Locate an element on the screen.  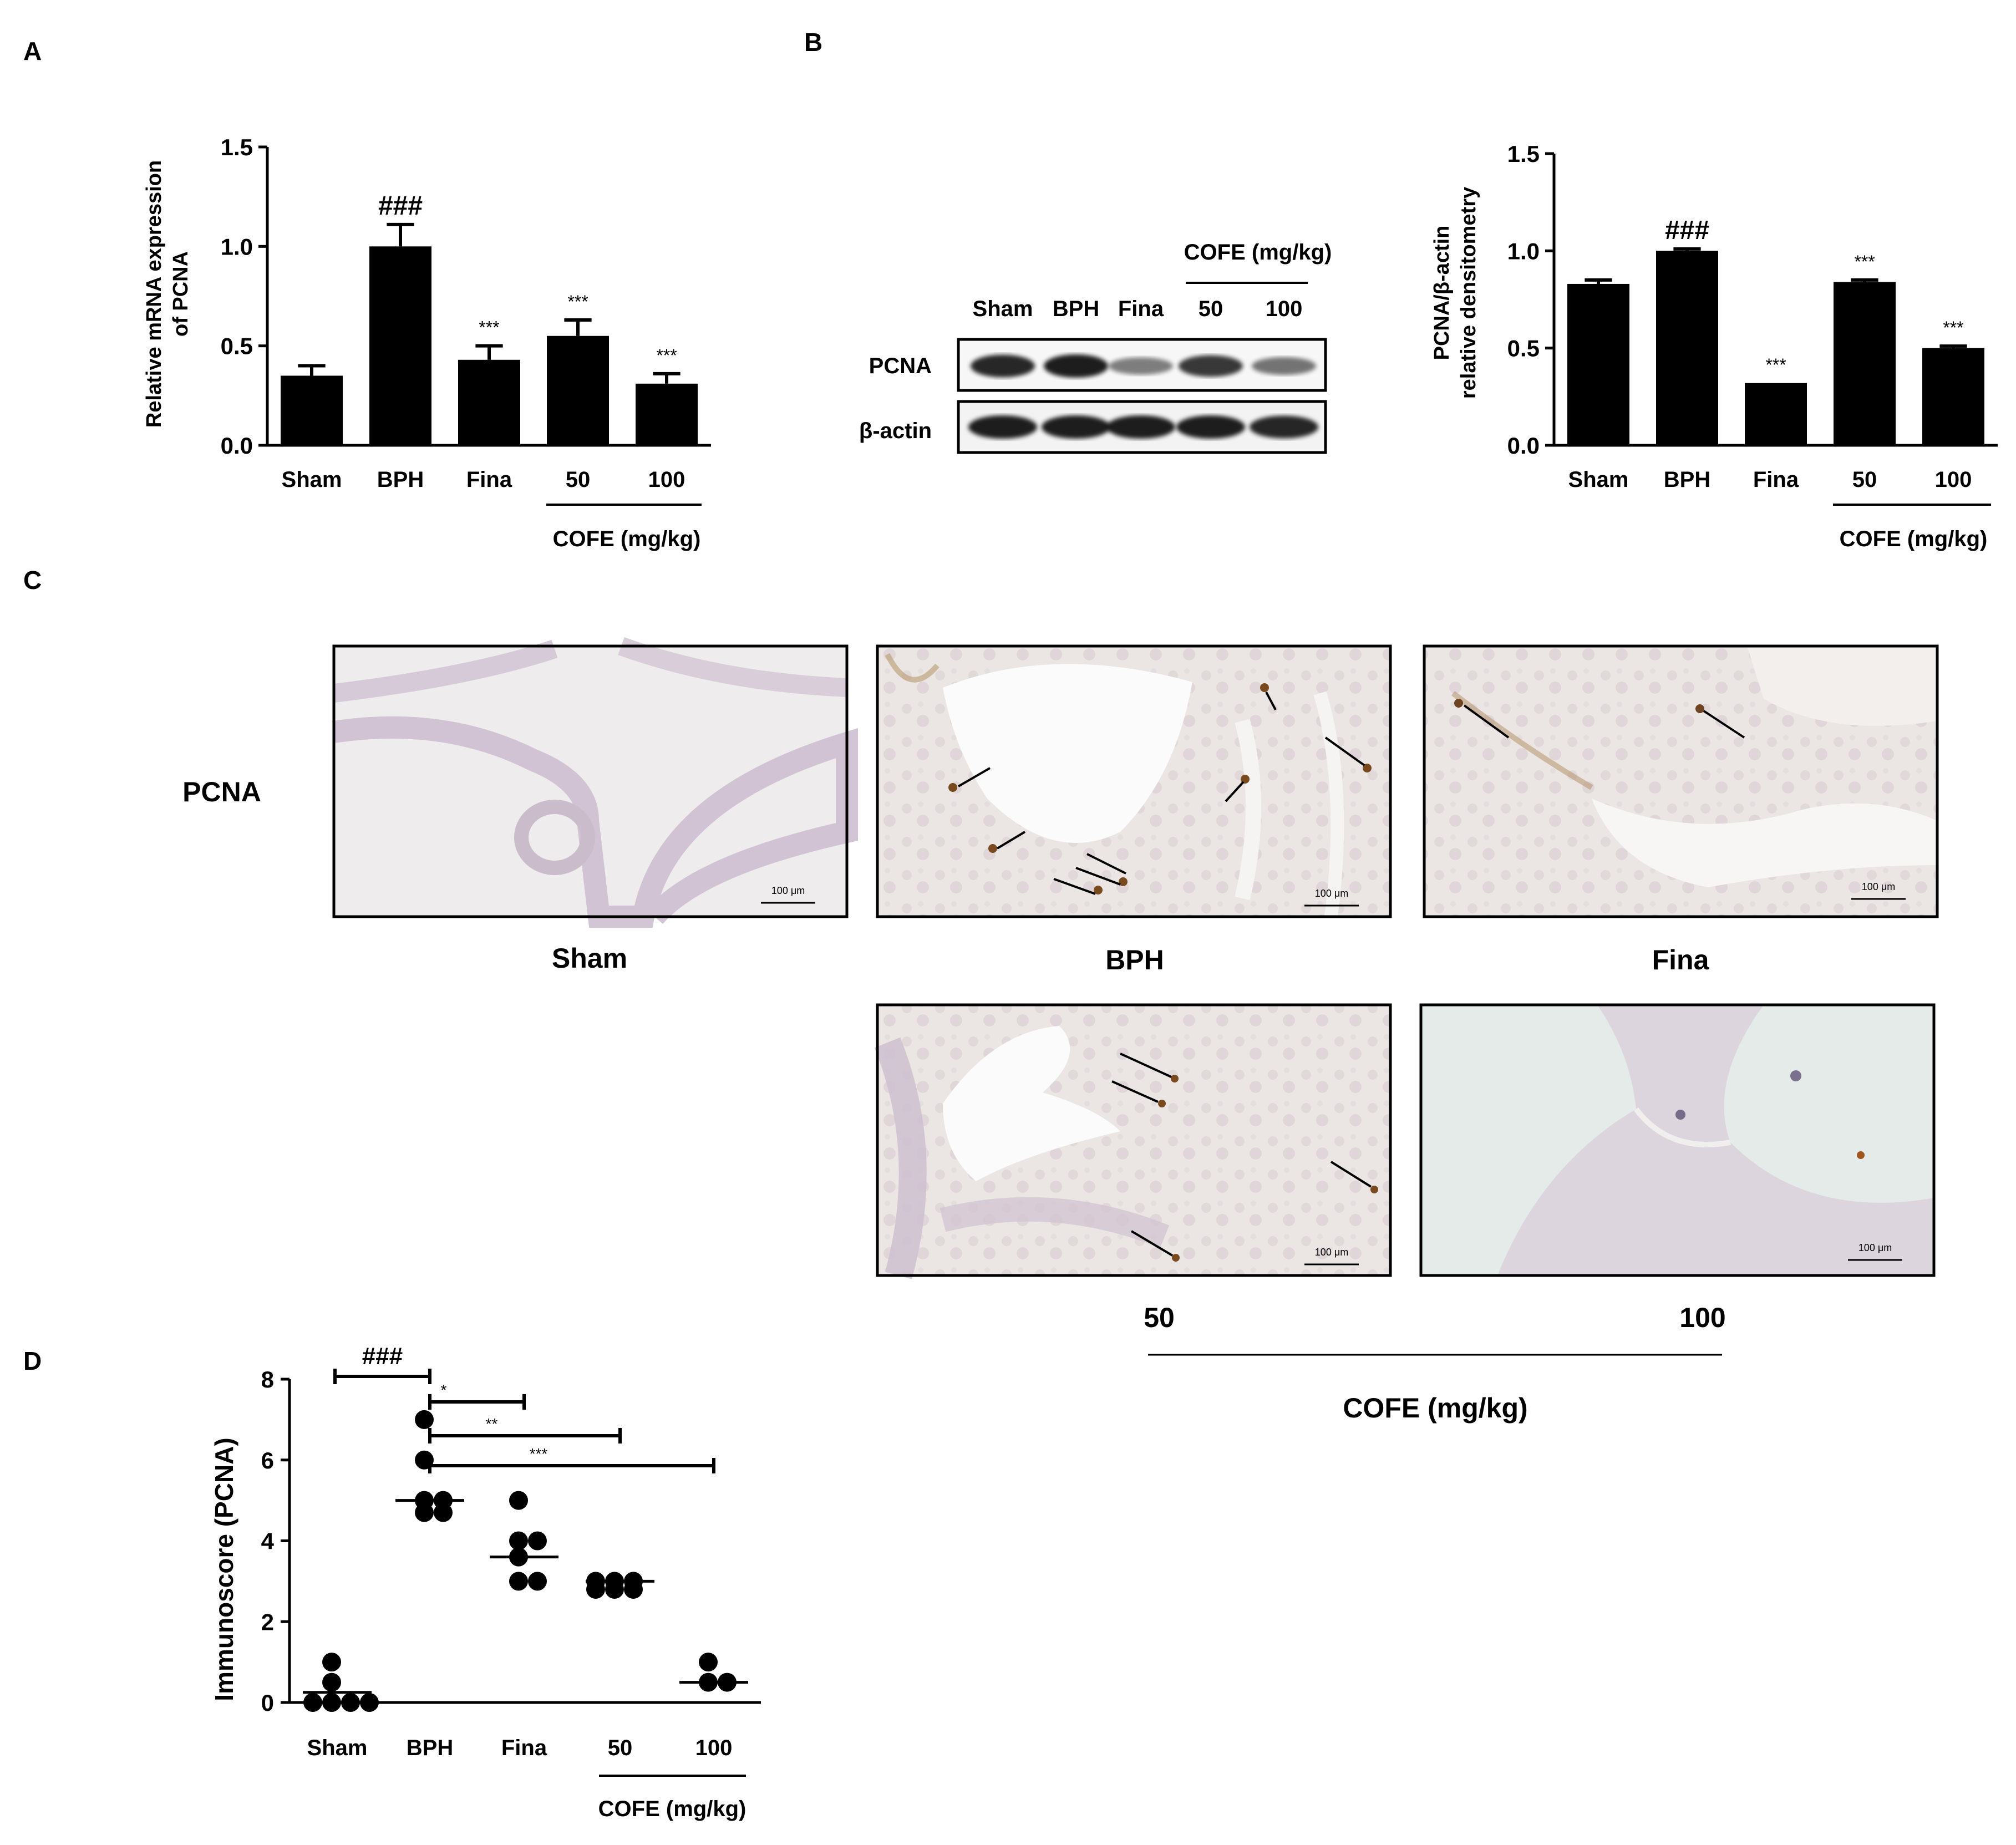
caption-50: 50 is located at coordinates (1159, 1317).